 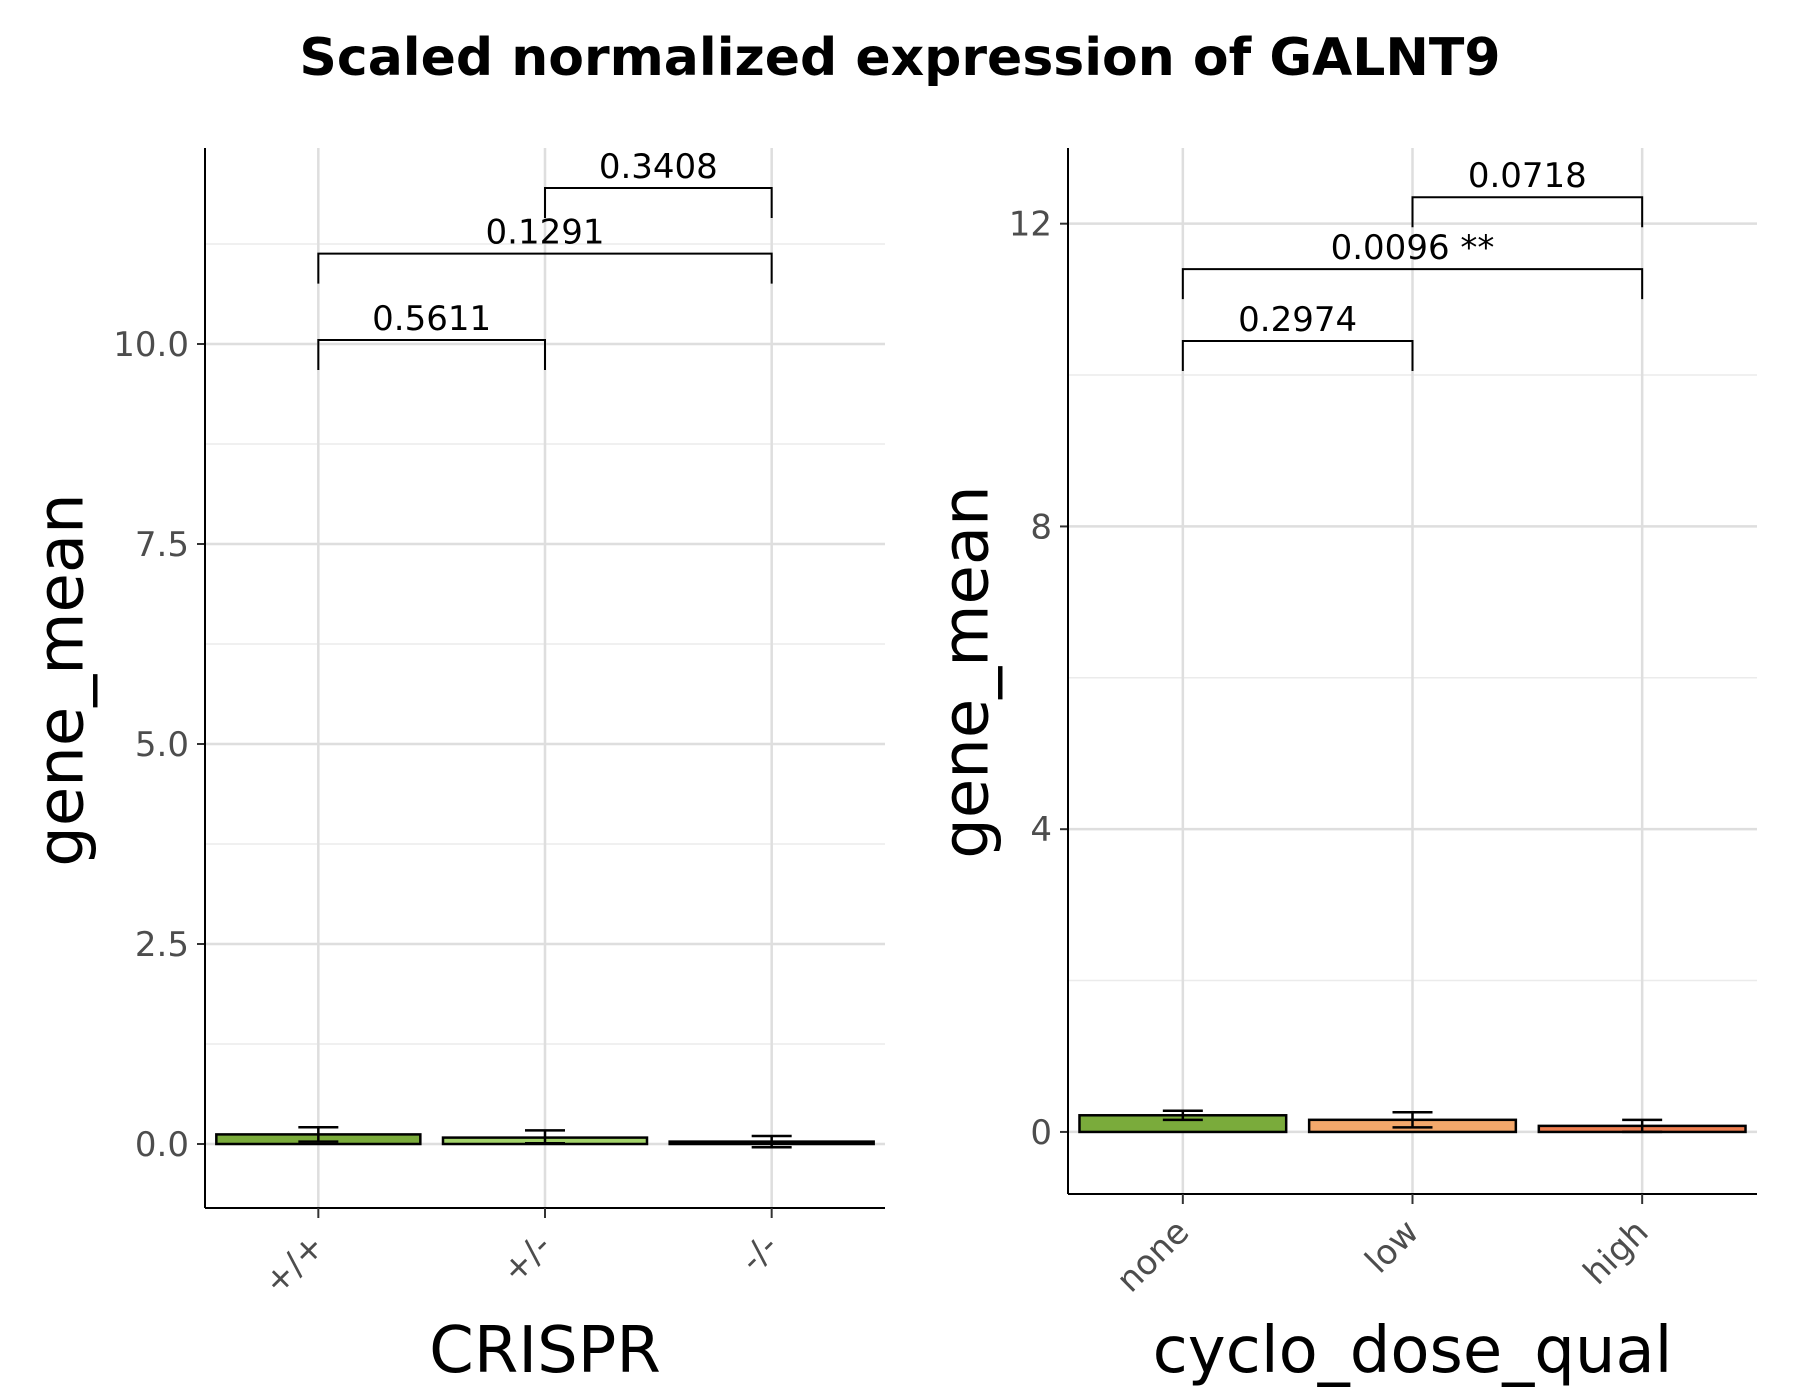 I want to click on x-tick-label: -/-, so click(x=759, y=1253).